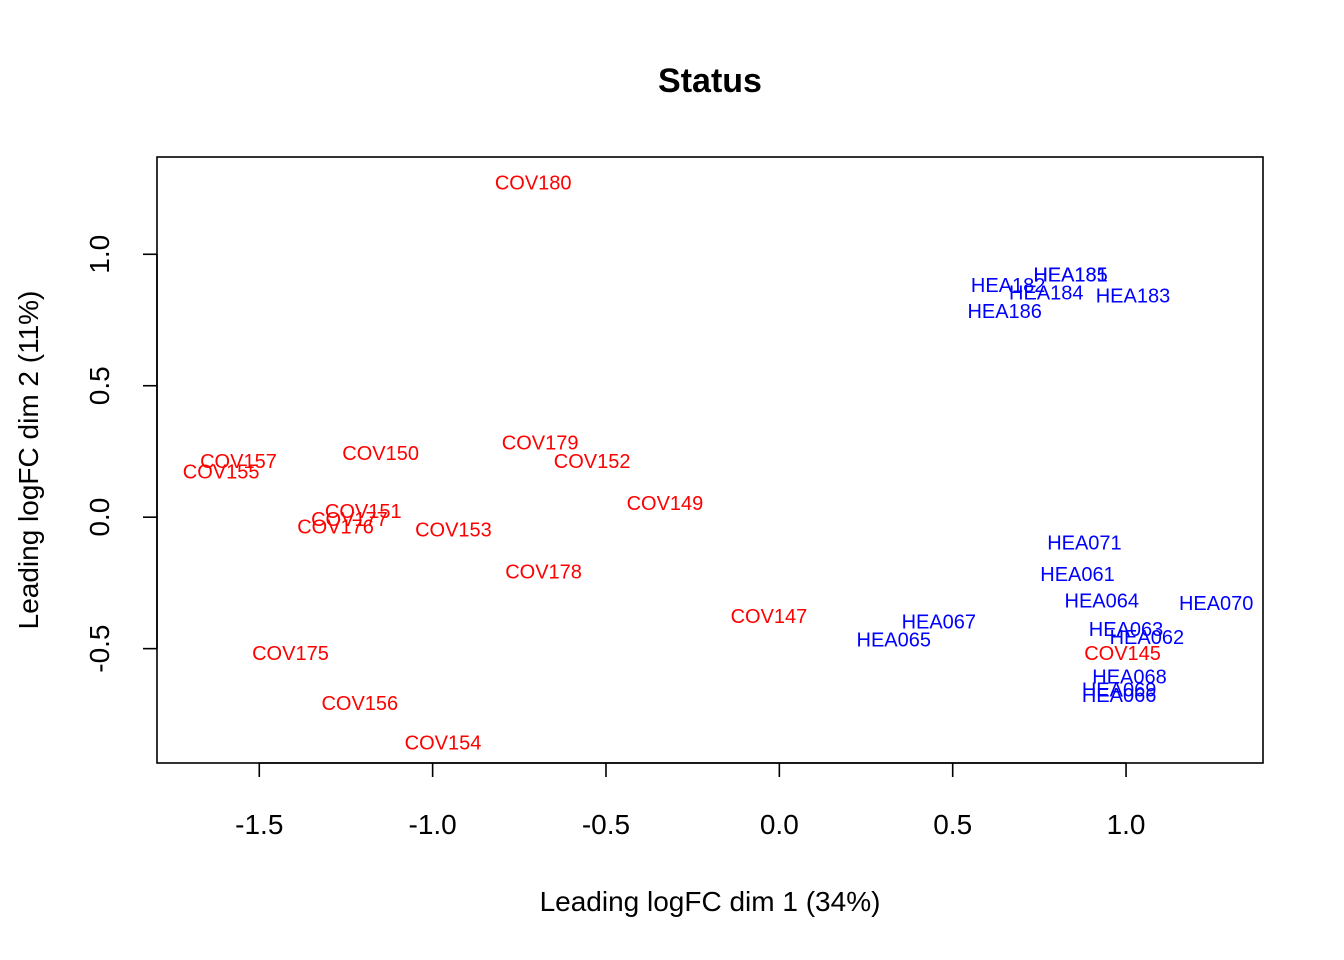  What do you see at coordinates (1004, 312) in the screenshot?
I see `point-label-hea186: HEA186` at bounding box center [1004, 312].